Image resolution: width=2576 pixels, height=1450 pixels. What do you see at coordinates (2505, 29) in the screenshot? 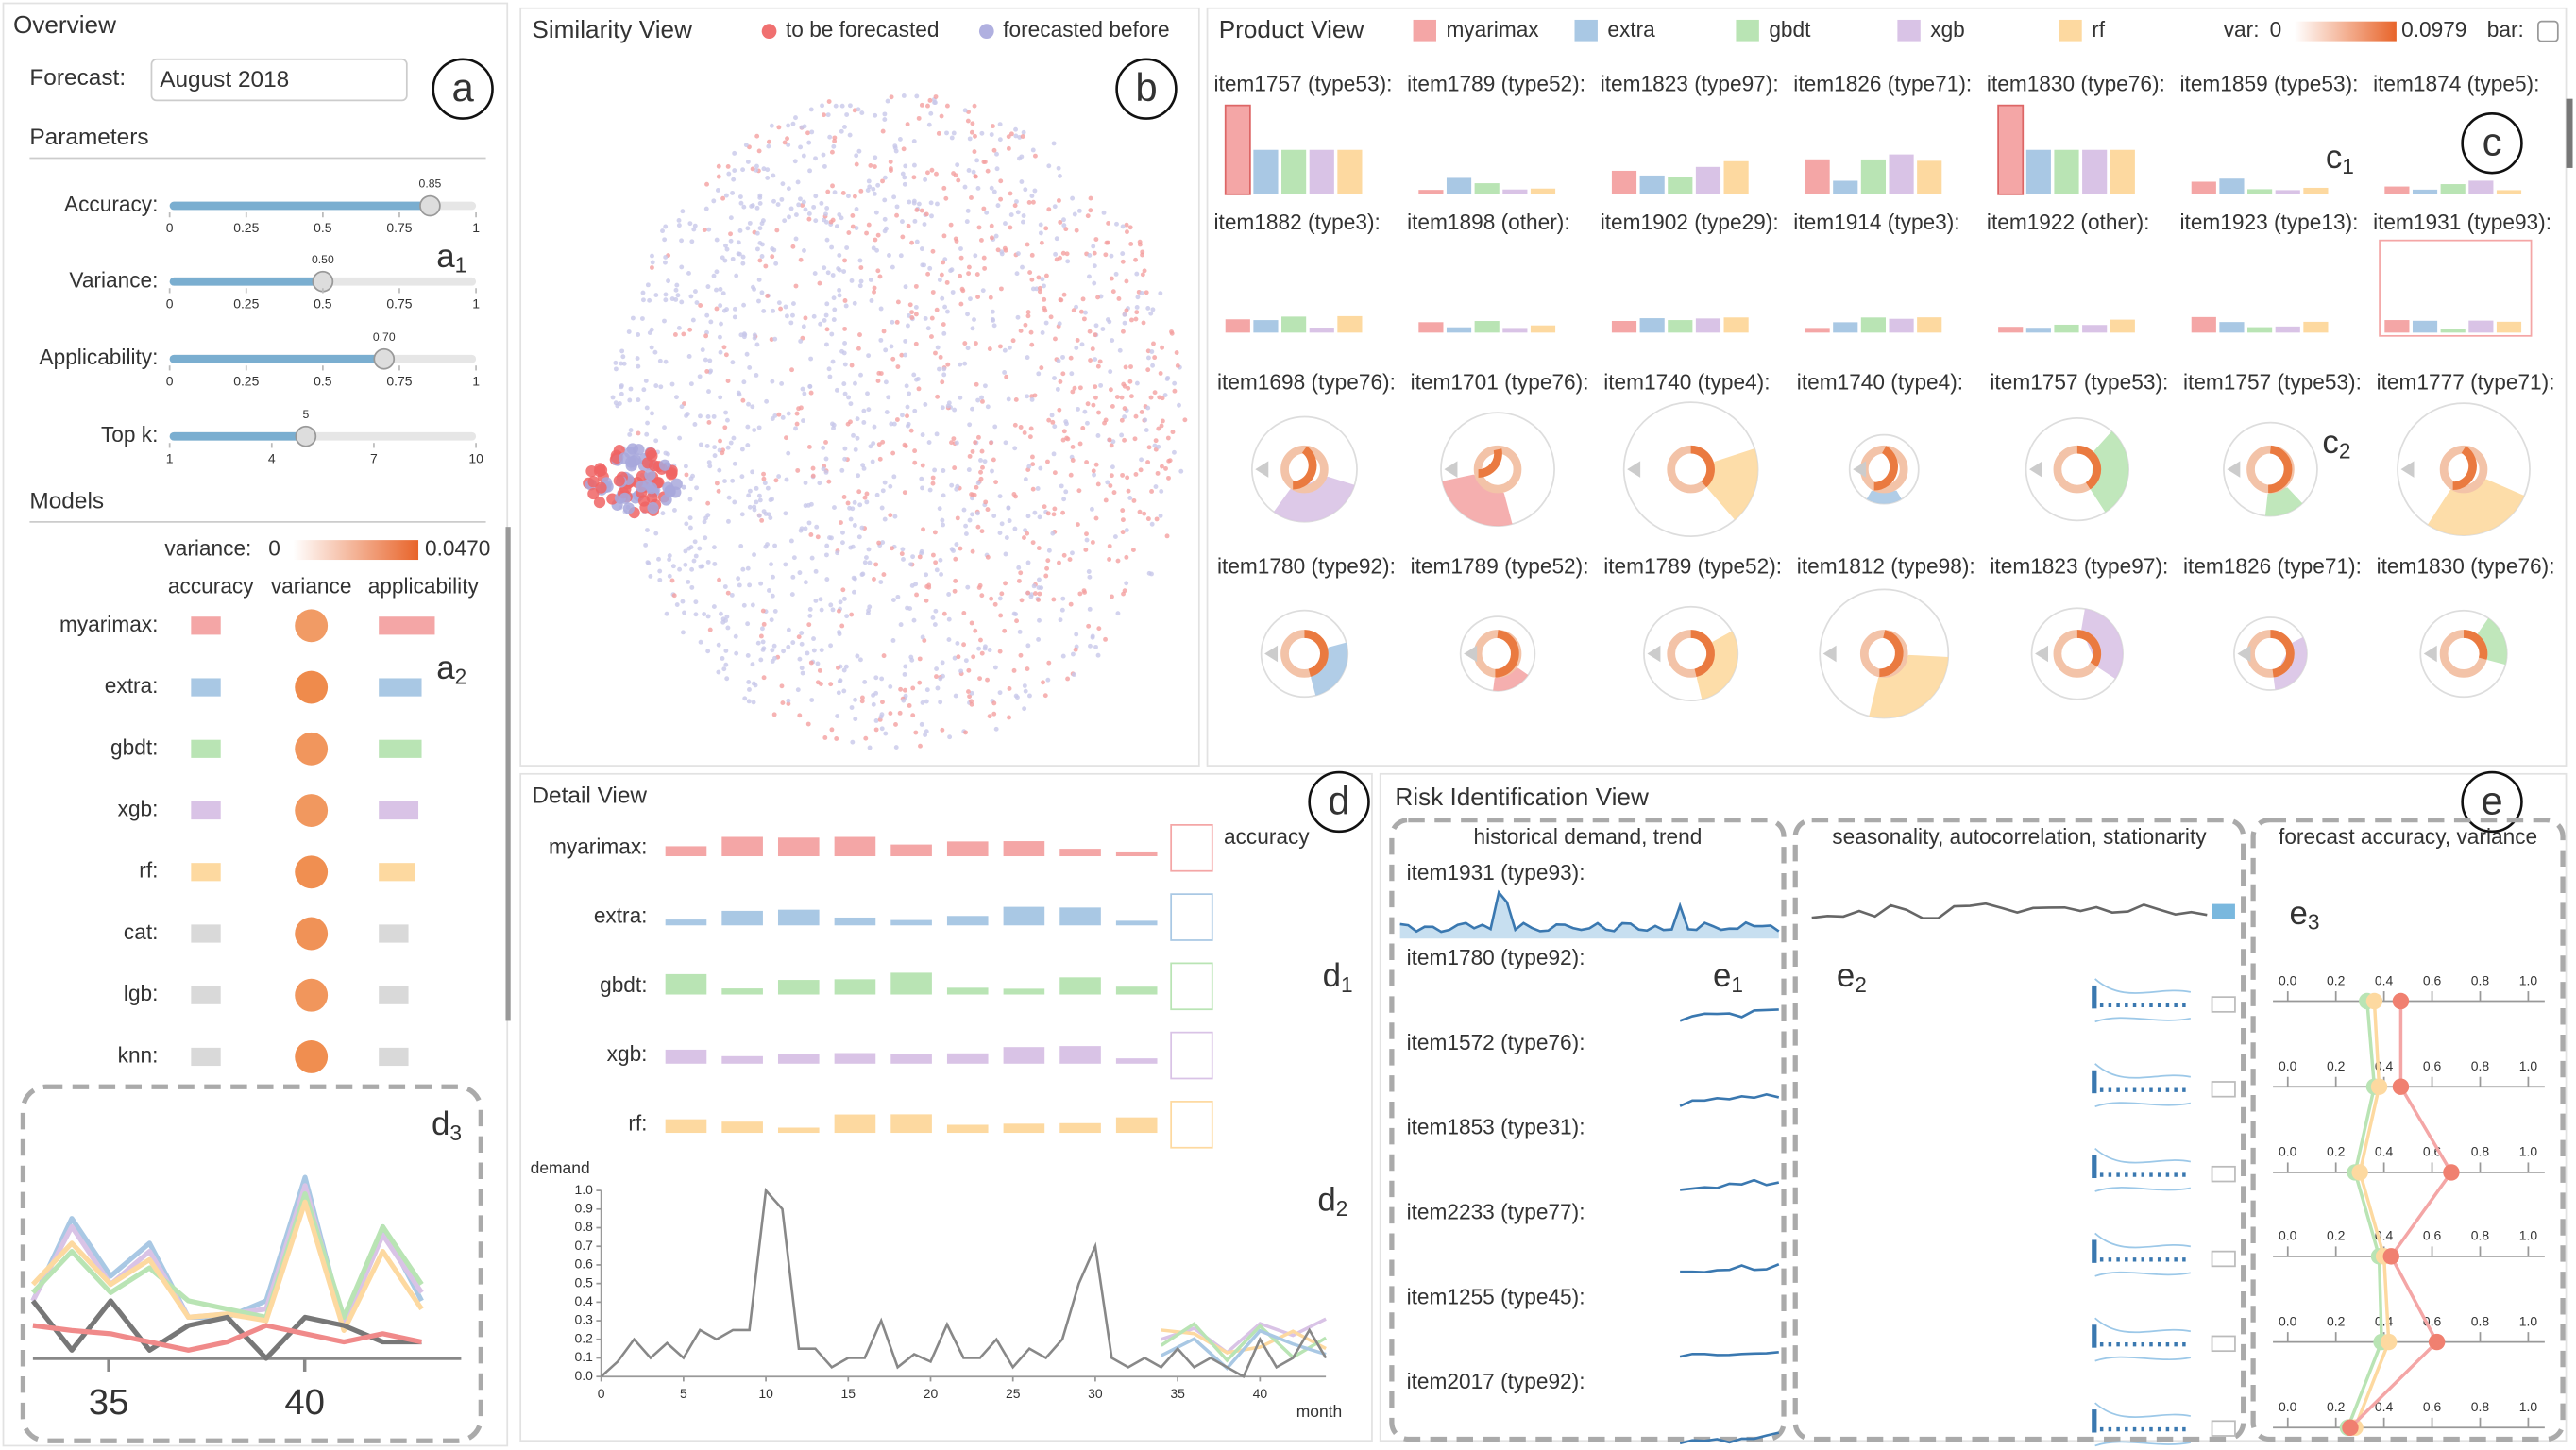
I see `label: bar:` at bounding box center [2505, 29].